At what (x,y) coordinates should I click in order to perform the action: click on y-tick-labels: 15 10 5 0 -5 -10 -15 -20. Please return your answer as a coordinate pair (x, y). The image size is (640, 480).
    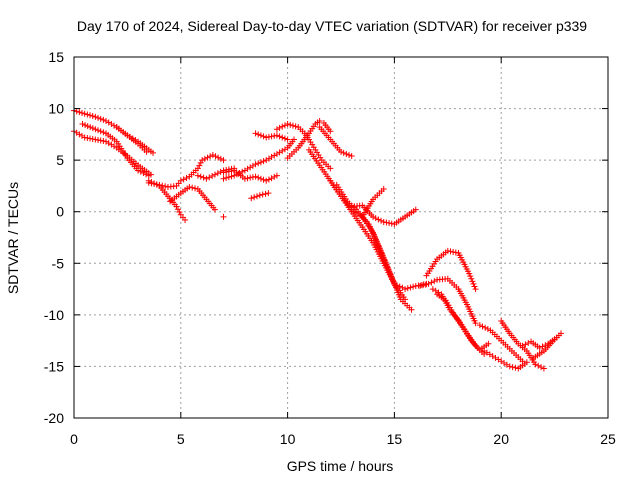
    Looking at the image, I should click on (54, 237).